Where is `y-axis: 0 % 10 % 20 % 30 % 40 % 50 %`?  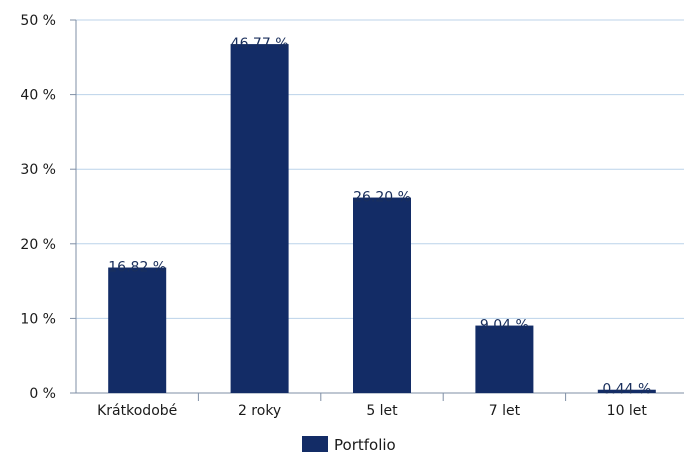
y-axis: 0 % 10 % 20 % 30 % 40 % 50 % is located at coordinates (48, 207).